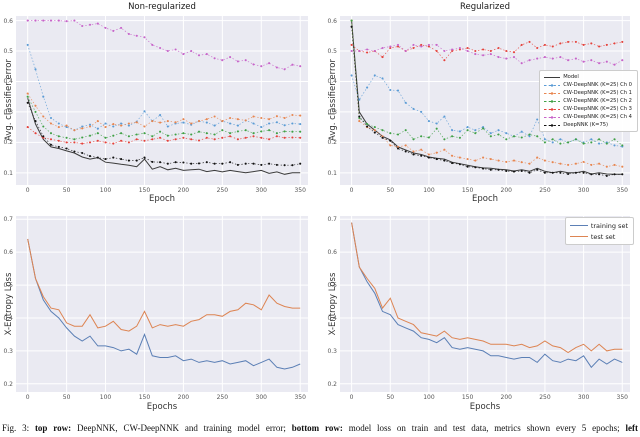  I want to click on caption-segment: top row:, so click(53, 428).